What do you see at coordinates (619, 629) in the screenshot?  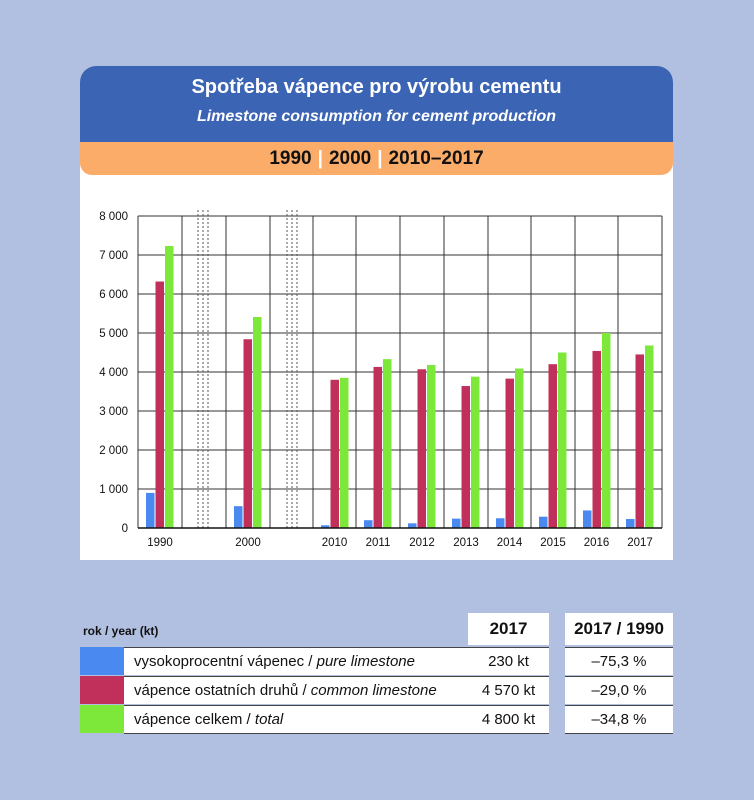 I see `col-head-change: 2017 / 1990` at bounding box center [619, 629].